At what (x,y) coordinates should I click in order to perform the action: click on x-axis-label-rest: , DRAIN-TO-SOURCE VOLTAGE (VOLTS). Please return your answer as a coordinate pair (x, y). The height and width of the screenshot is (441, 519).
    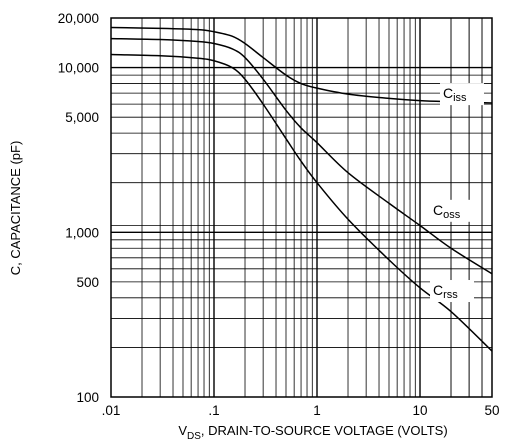
    Looking at the image, I should click on (324, 430).